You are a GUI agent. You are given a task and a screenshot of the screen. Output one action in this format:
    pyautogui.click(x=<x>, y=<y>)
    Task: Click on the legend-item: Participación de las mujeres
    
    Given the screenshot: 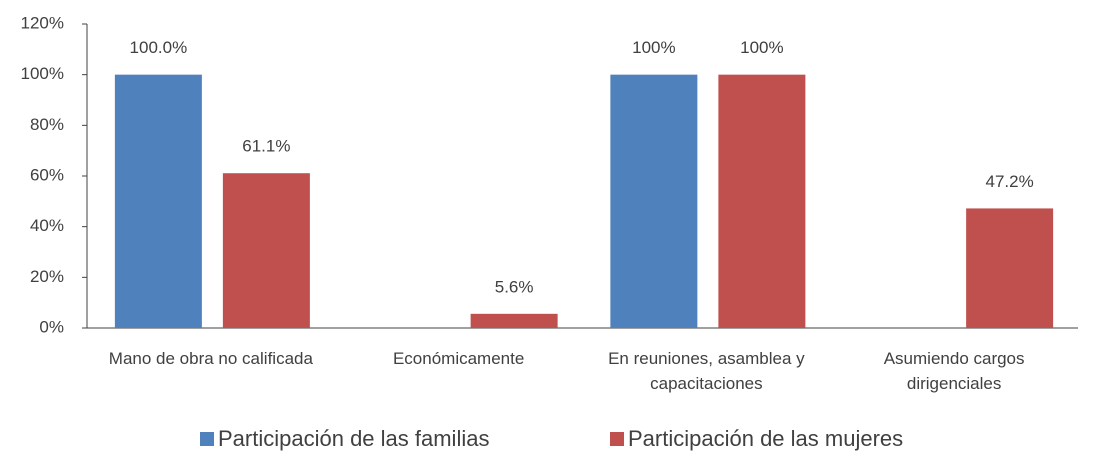 What is the action you would take?
    pyautogui.click(x=756, y=439)
    